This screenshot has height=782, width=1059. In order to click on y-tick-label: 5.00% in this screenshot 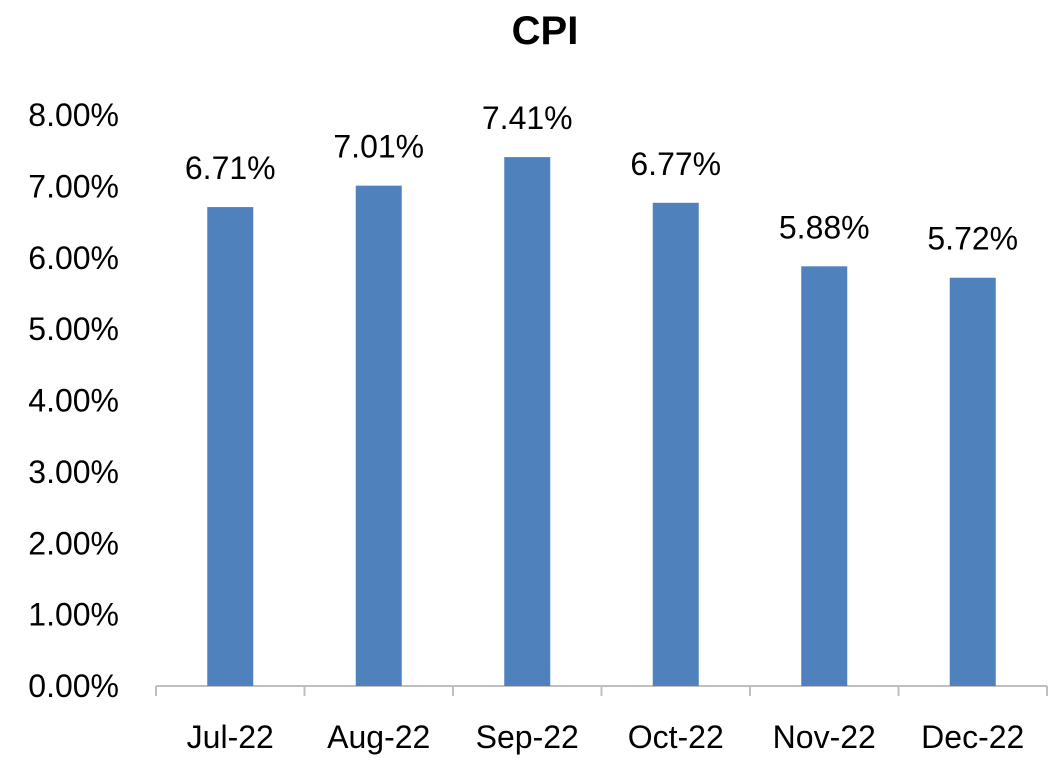, I will do `click(73, 329)`.